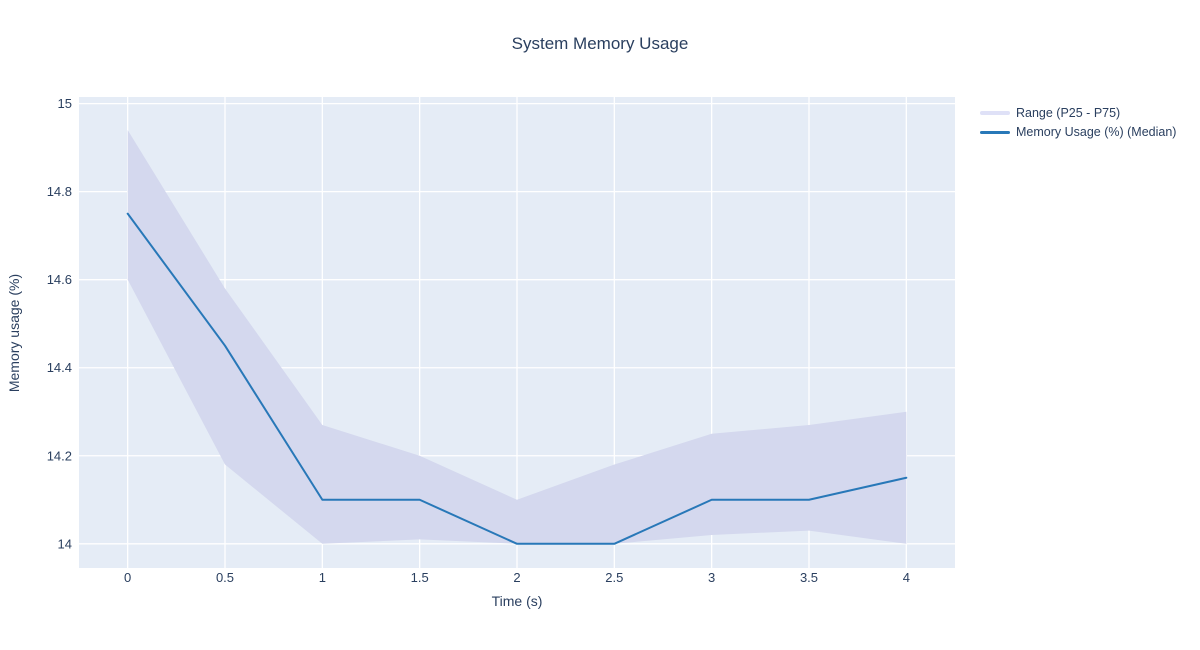 The image size is (1200, 650). I want to click on y-tick-label: 14.4, so click(59, 367).